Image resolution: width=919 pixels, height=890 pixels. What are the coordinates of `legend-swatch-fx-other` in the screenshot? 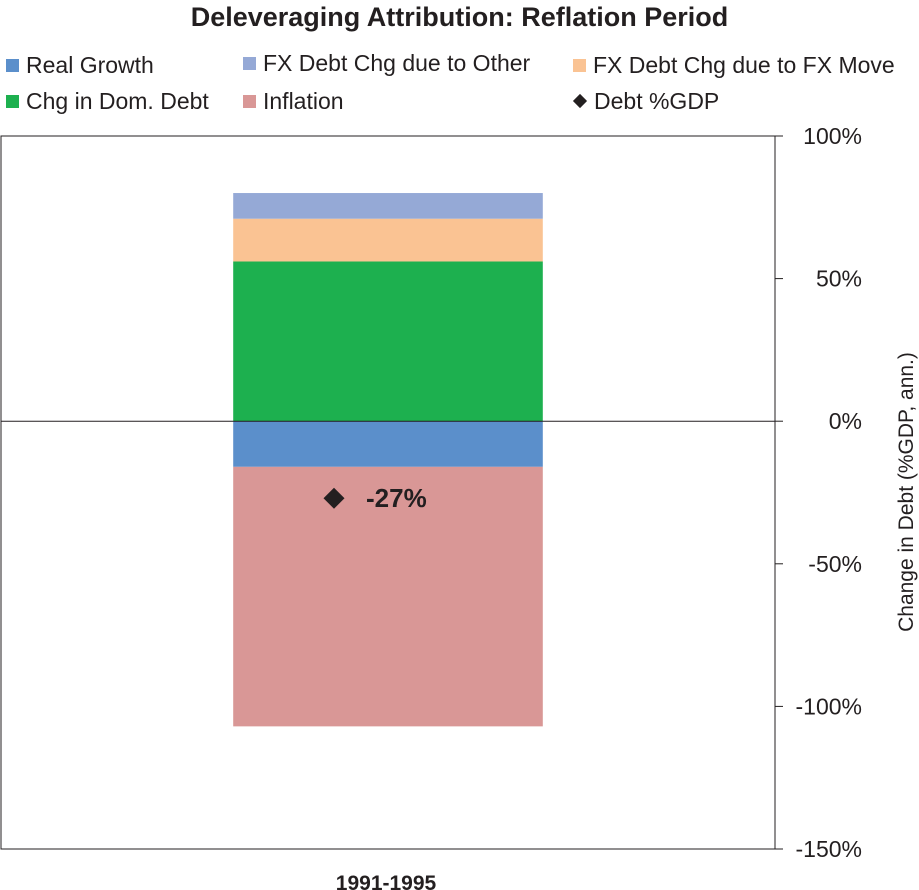 It's located at (249, 63).